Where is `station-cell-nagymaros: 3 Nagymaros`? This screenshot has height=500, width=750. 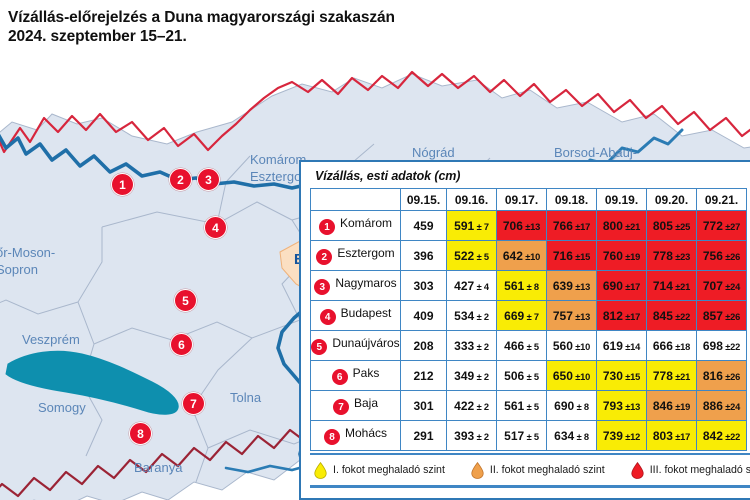 station-cell-nagymaros: 3 Nagymaros is located at coordinates (355, 285).